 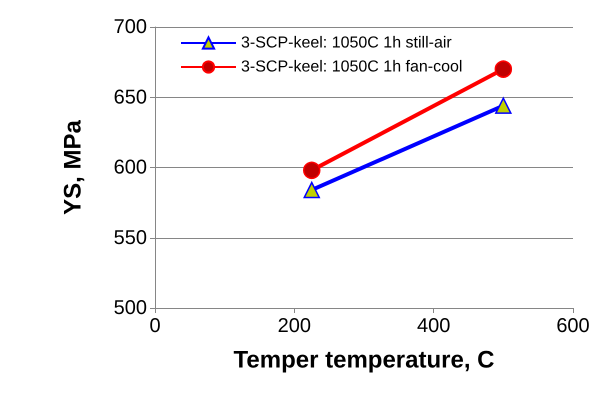 I want to click on x-tick-label: 200, so click(x=295, y=326).